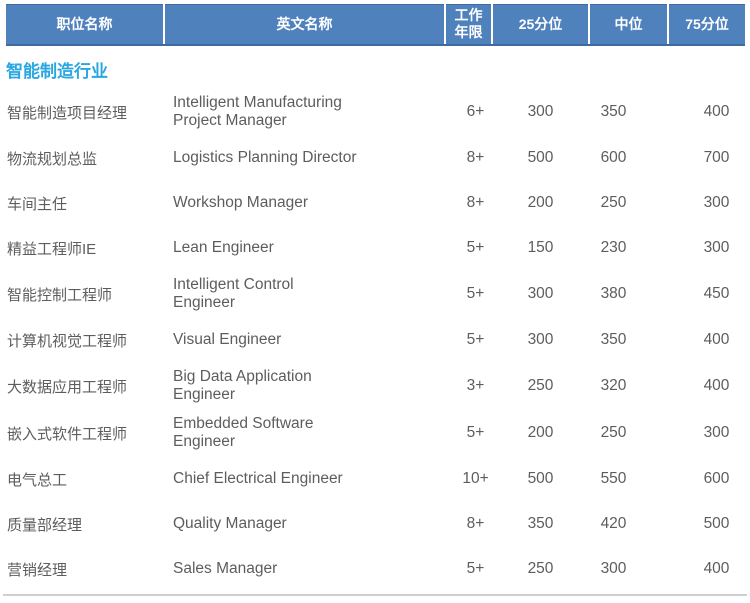 Image resolution: width=750 pixels, height=603 pixels. I want to click on position-name-cn: 大数据应用工程师, so click(67, 387).